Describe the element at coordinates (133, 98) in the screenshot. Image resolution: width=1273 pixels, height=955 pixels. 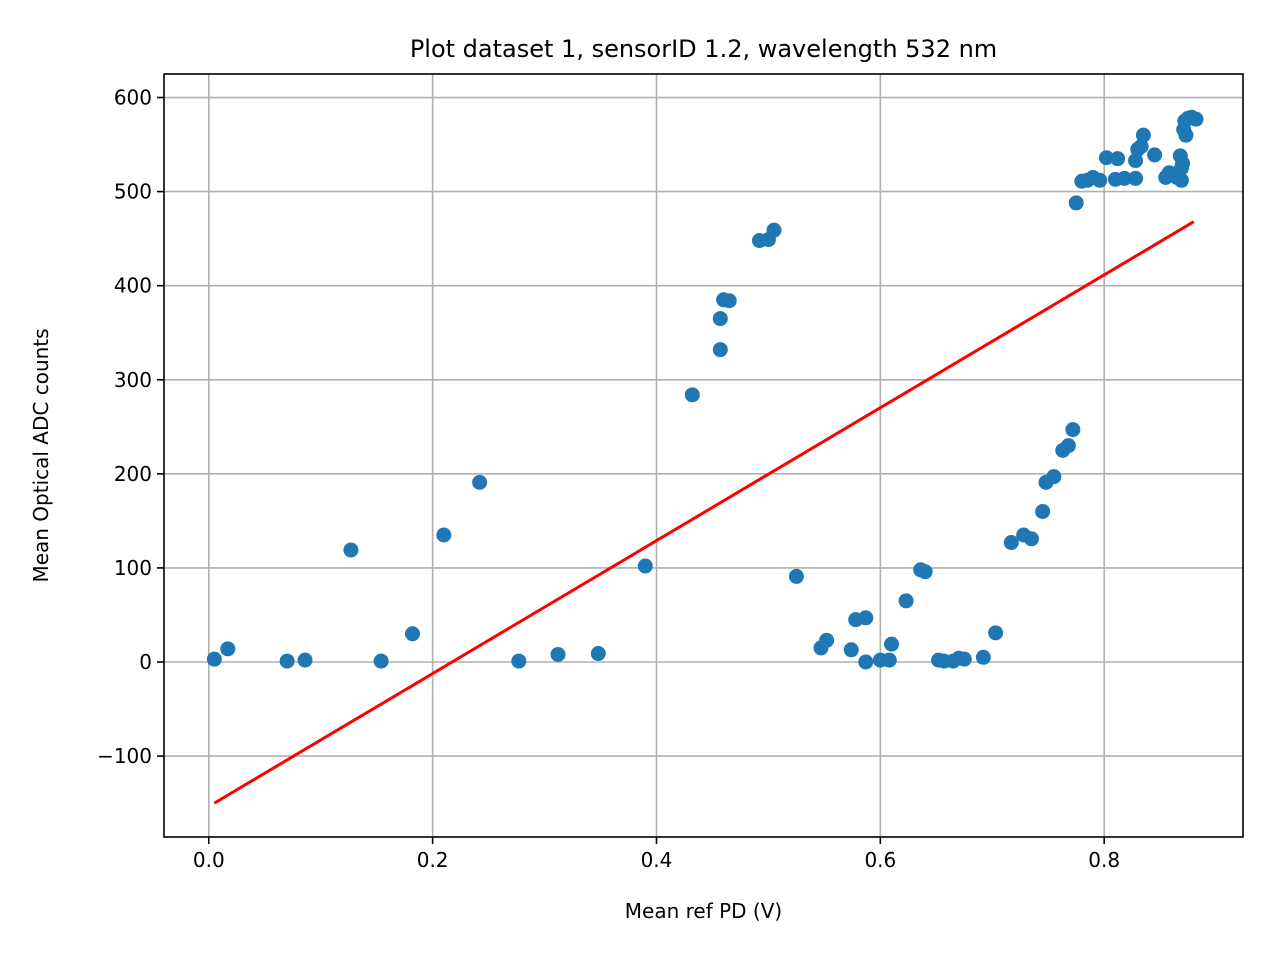
I see `y-tick-label: 600` at that location.